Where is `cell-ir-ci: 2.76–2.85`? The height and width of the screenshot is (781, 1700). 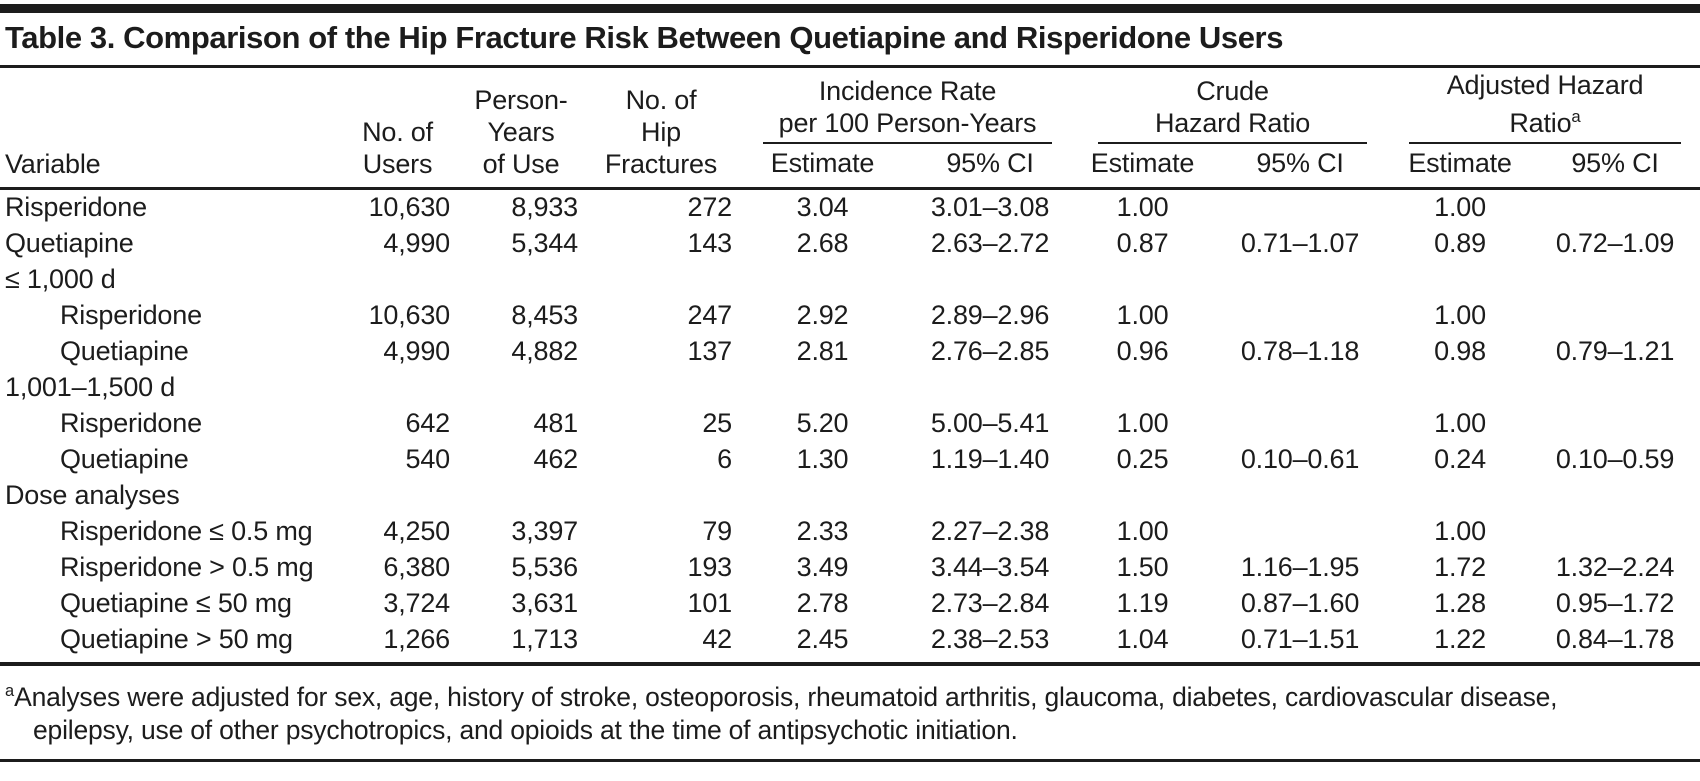
cell-ir-ci: 2.76–2.85 is located at coordinates (990, 351).